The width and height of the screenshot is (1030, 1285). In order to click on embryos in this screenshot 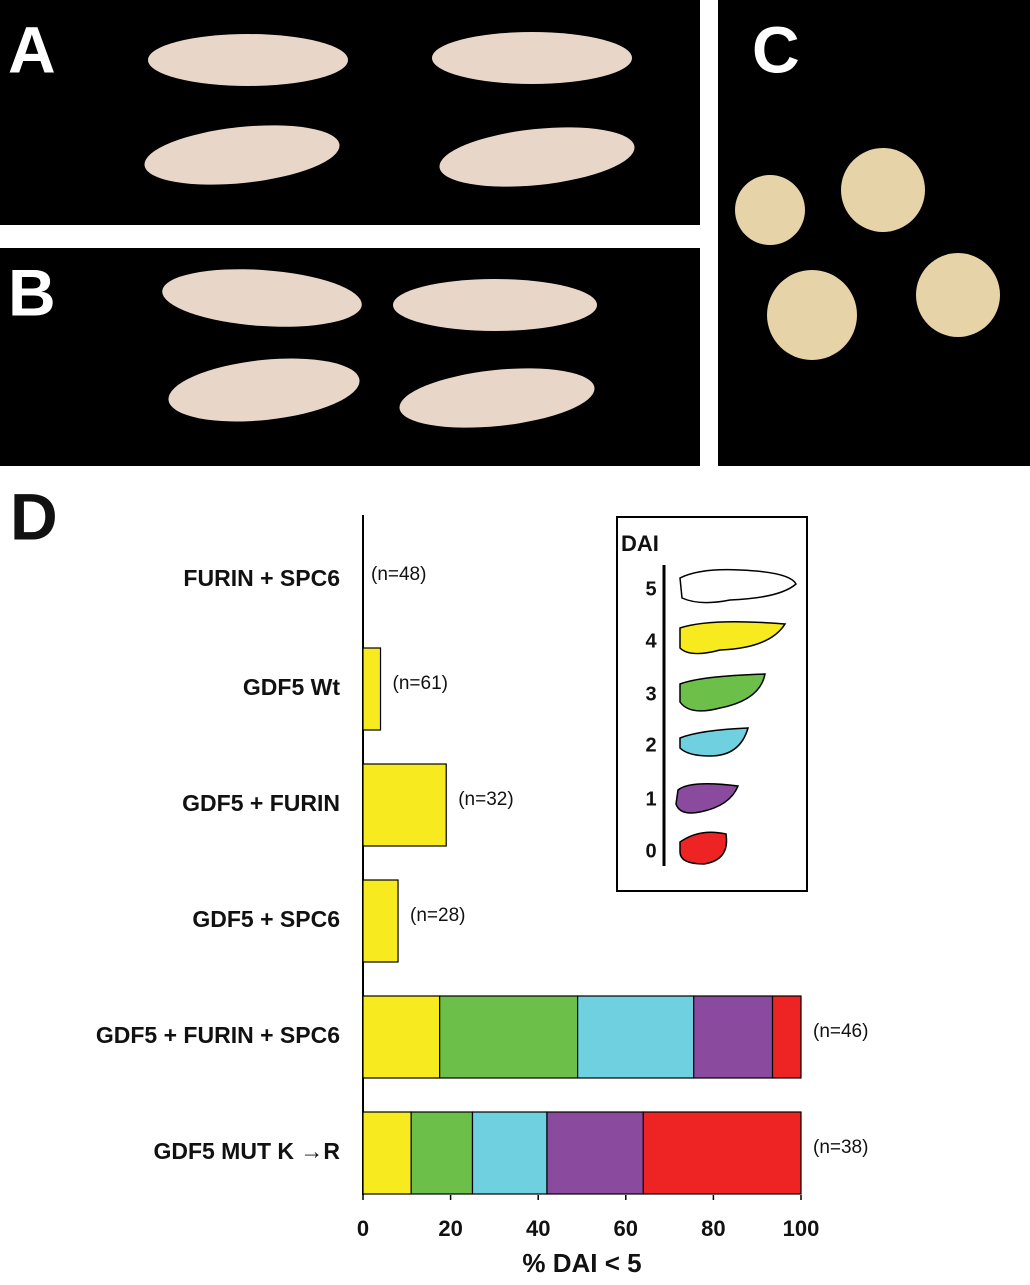, I will do `click(389, 230)`.